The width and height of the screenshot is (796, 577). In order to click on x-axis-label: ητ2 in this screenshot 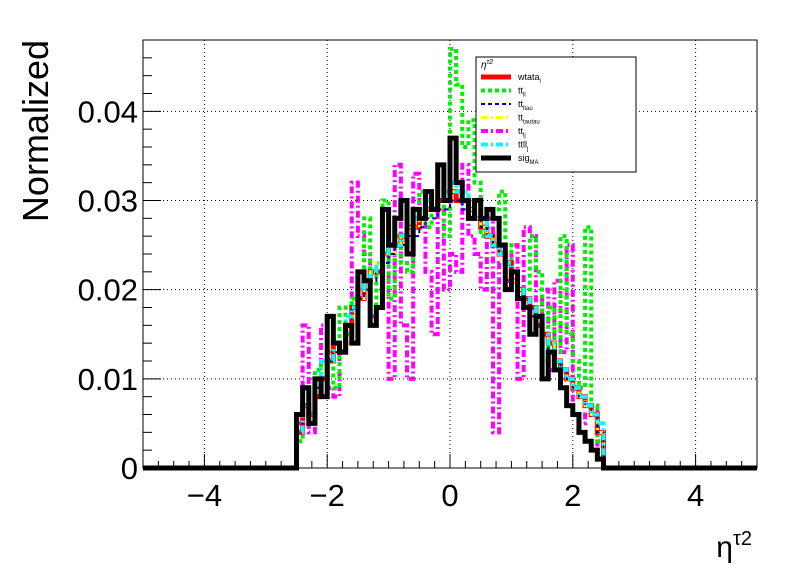, I will do `click(734, 546)`.